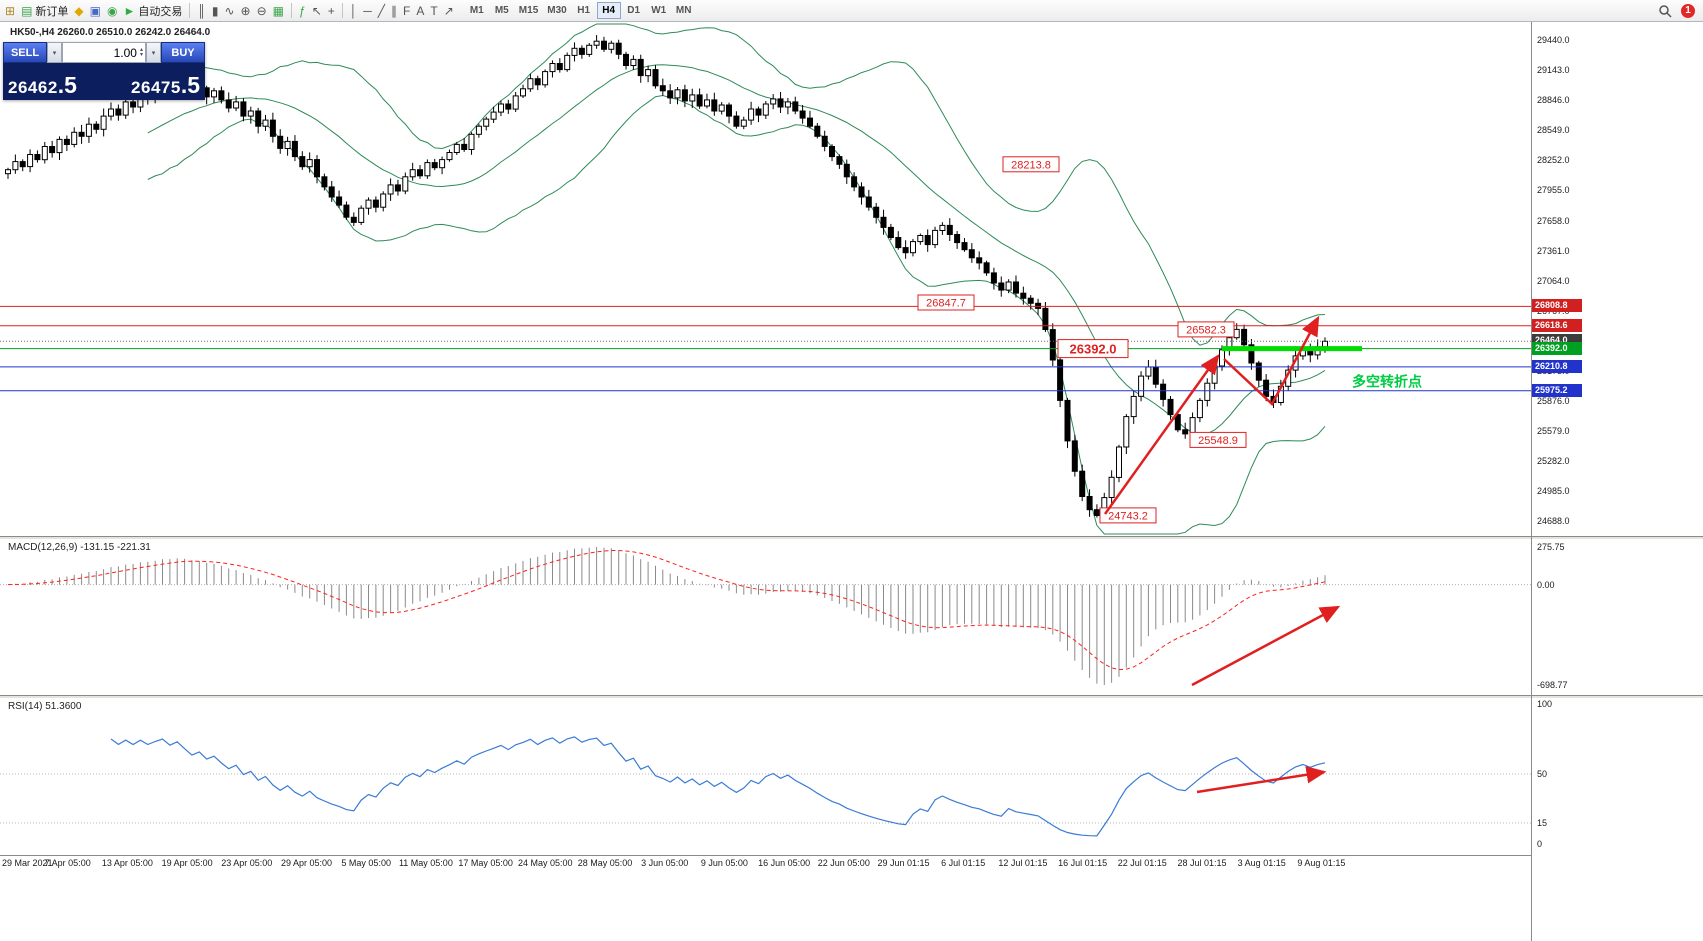 The width and height of the screenshot is (1703, 941). I want to click on zoom-in-icon: ⊕, so click(246, 11).